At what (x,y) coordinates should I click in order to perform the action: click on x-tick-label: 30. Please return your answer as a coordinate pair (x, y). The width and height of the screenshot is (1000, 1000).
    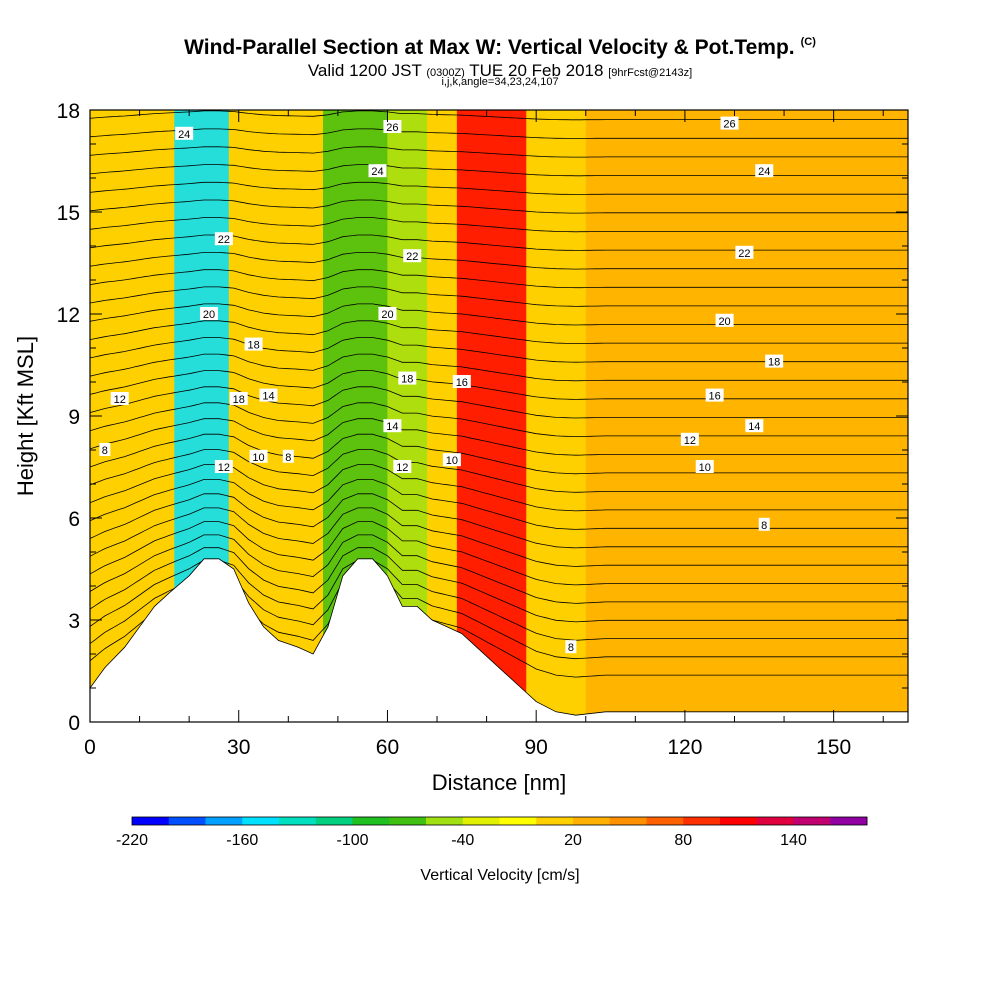
    Looking at the image, I should click on (238, 747).